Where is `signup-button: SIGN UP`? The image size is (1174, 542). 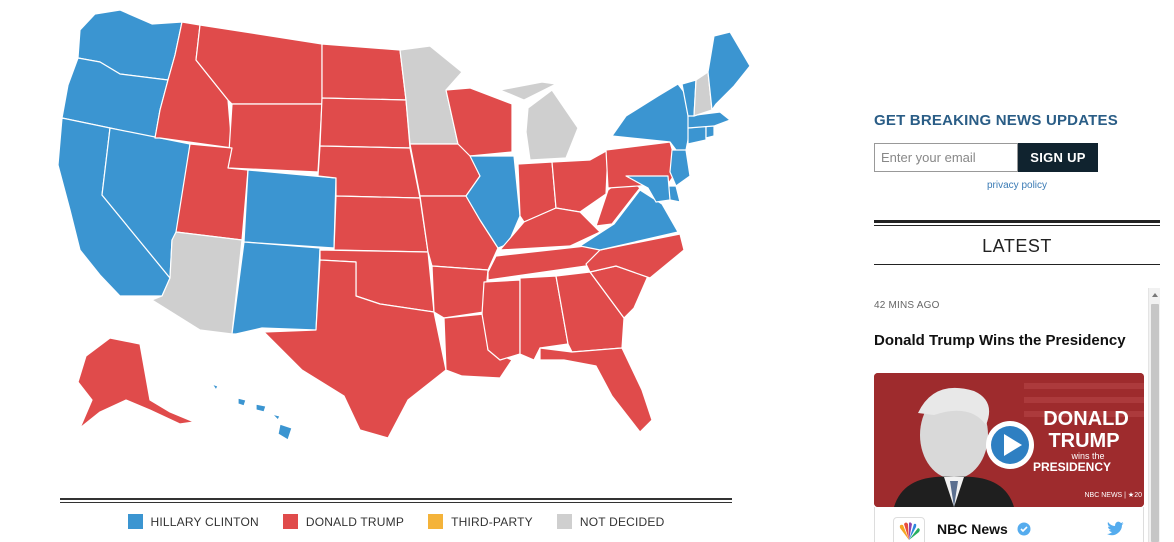
signup-button: SIGN UP is located at coordinates (1058, 157).